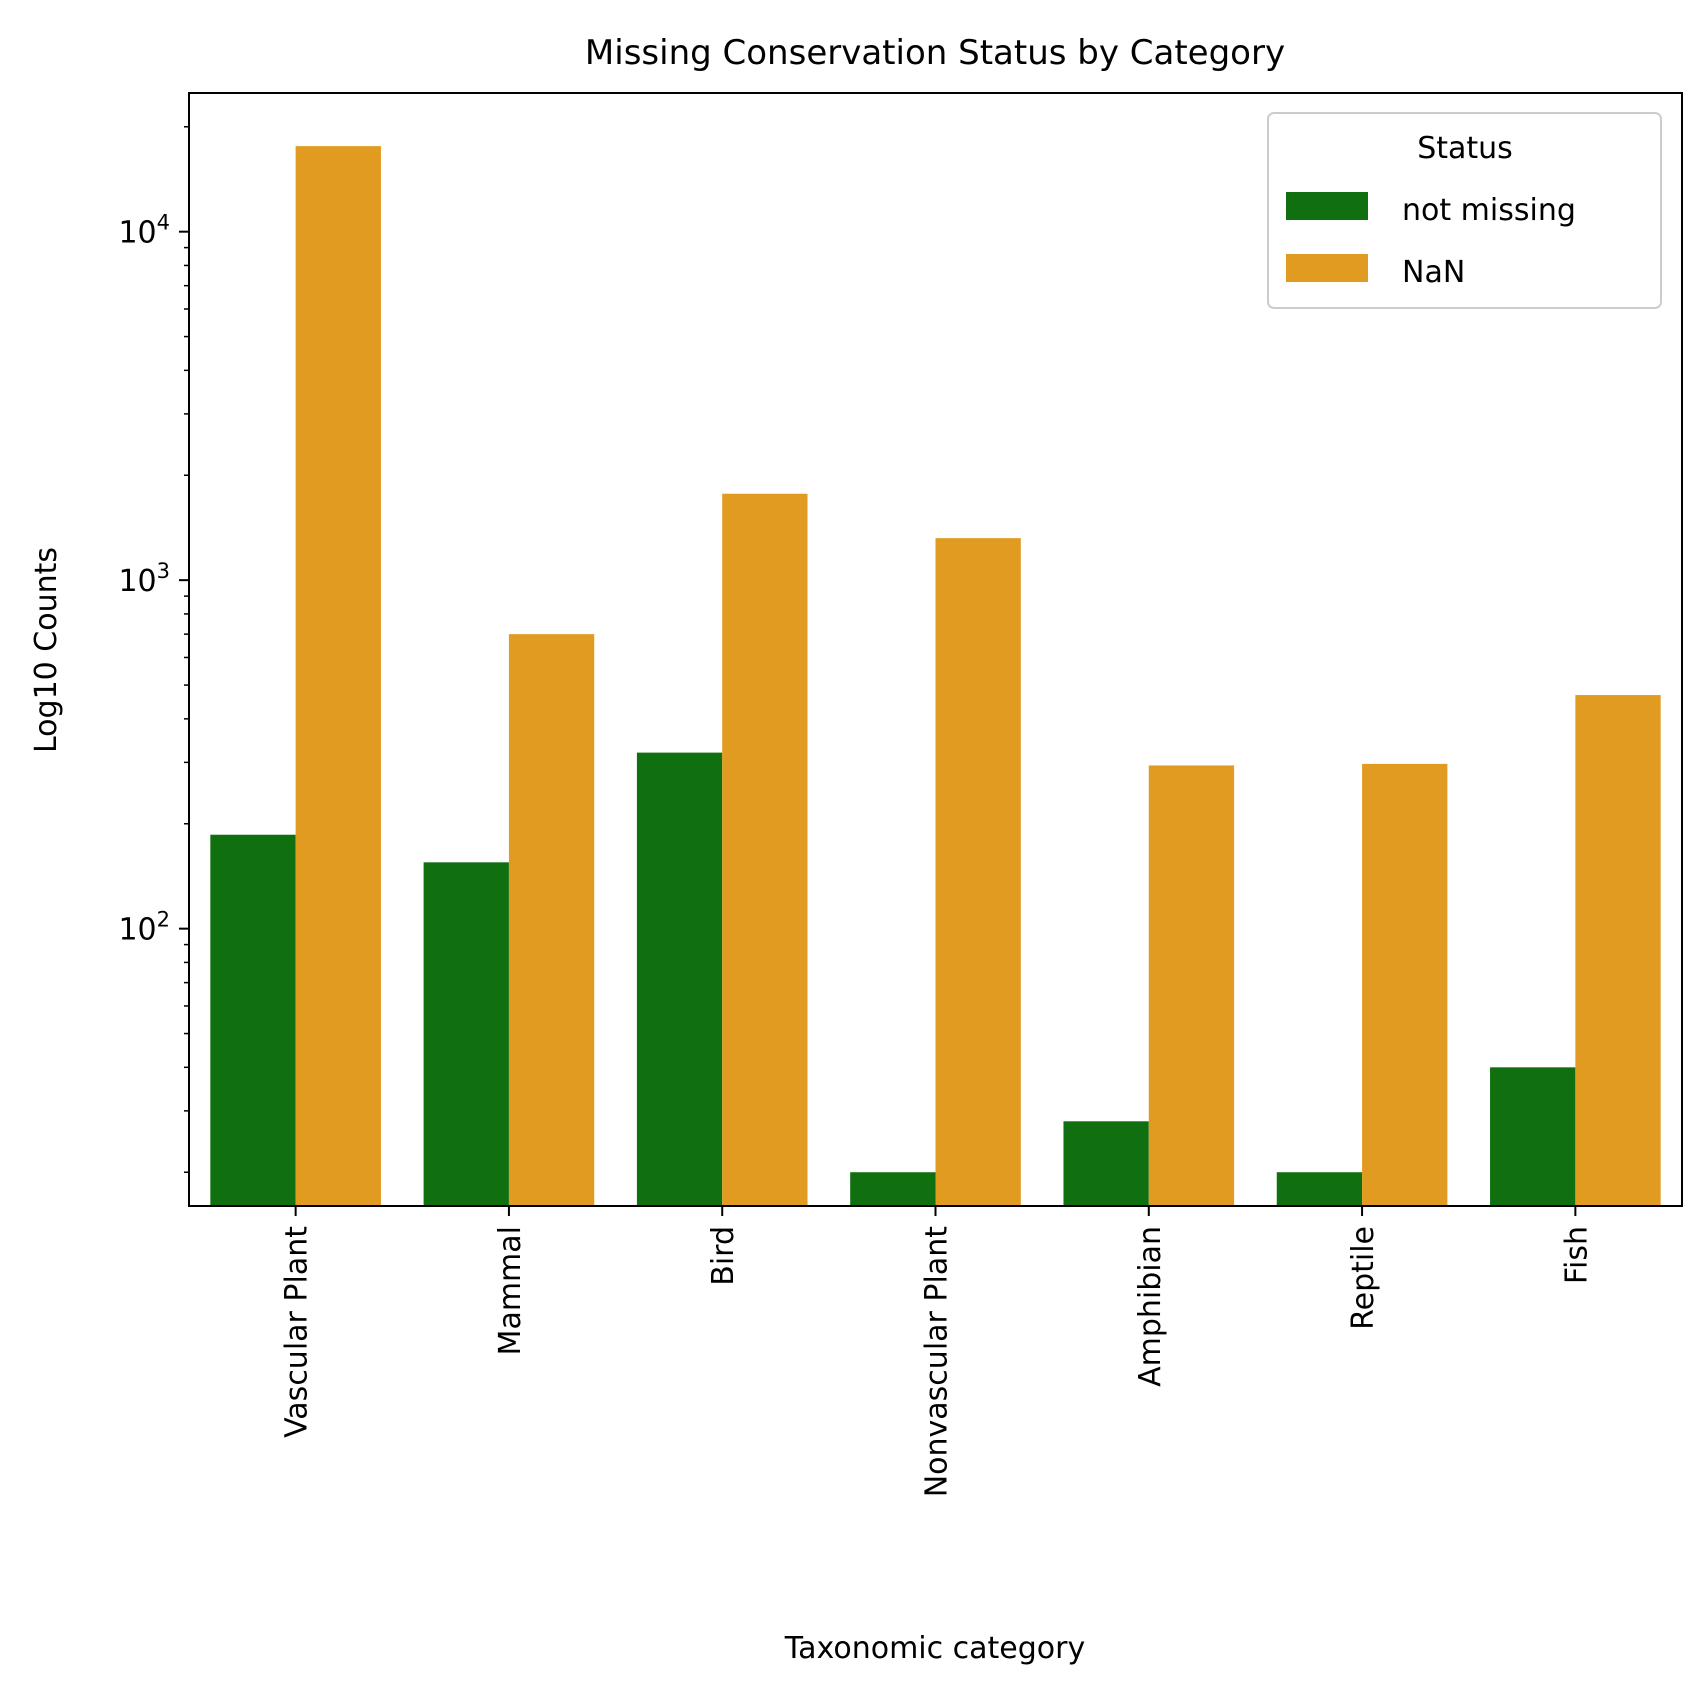  I want to click on bar-mammal-not-missing, so click(466, 1034).